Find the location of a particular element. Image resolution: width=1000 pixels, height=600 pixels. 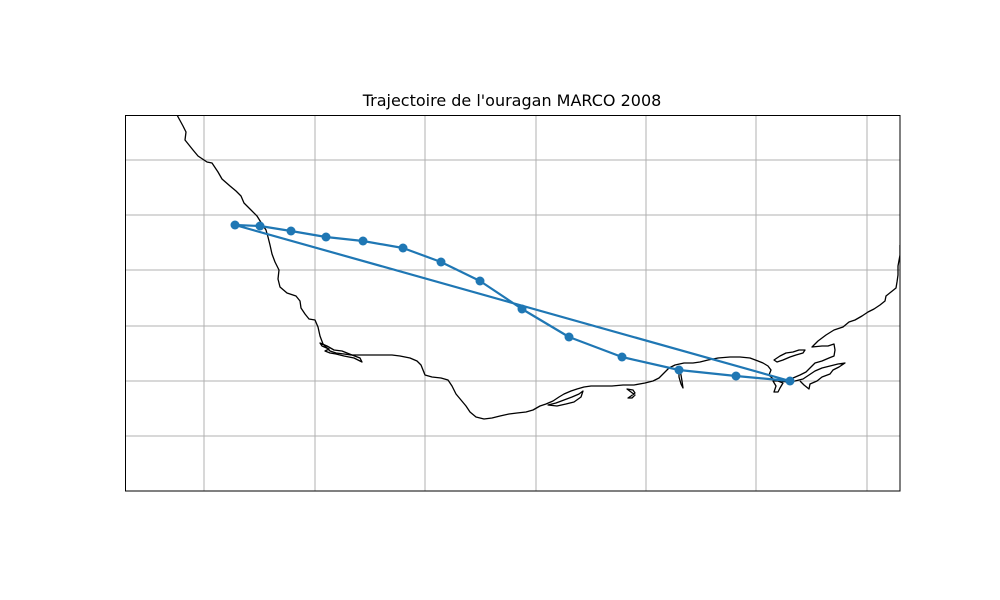

coastline-east is located at coordinates (842, 313).